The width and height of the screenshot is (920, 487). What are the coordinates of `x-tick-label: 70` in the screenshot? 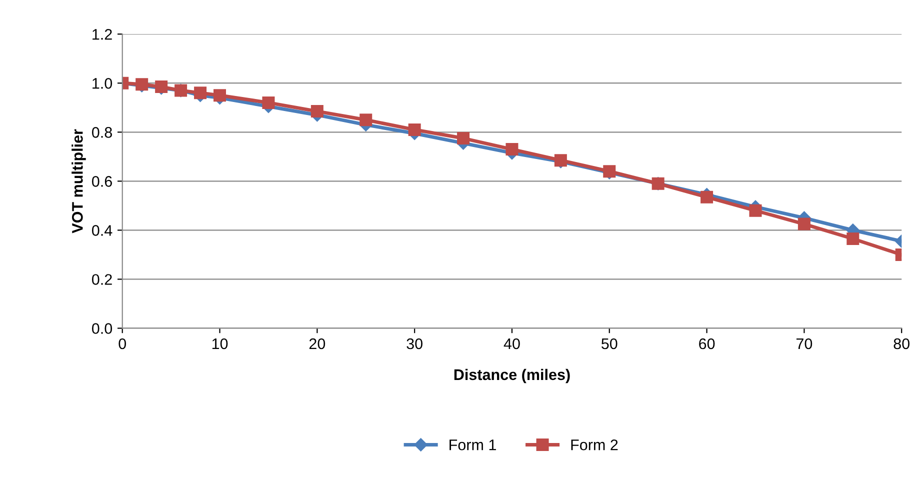 It's located at (804, 344).